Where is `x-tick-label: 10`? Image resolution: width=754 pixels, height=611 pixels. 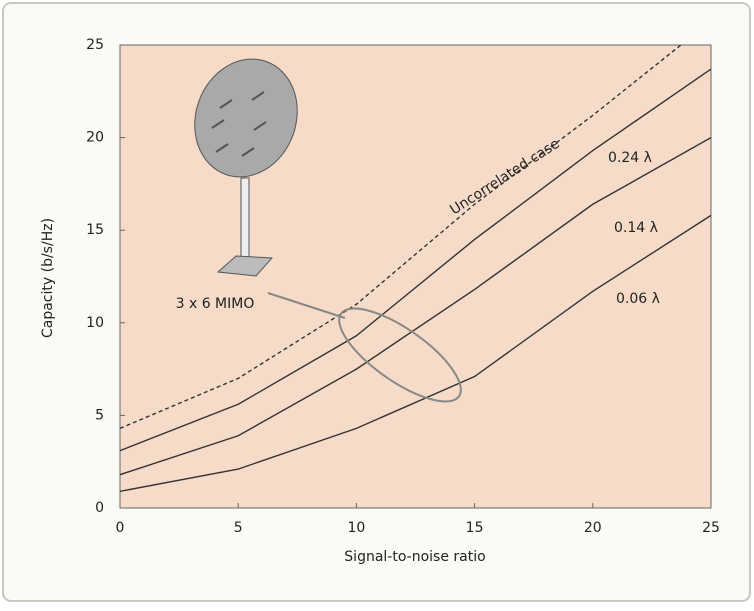 x-tick-label: 10 is located at coordinates (356, 528).